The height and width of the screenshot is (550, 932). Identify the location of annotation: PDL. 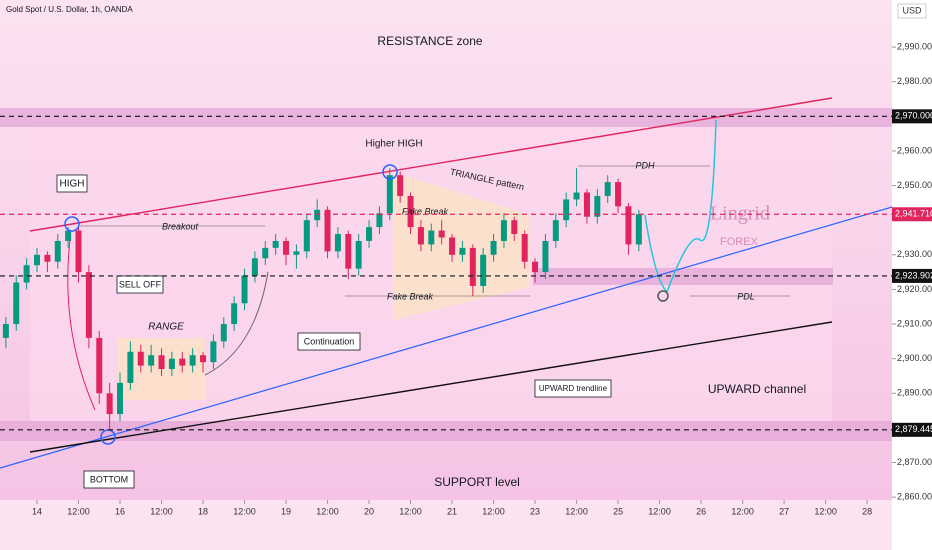
(746, 296).